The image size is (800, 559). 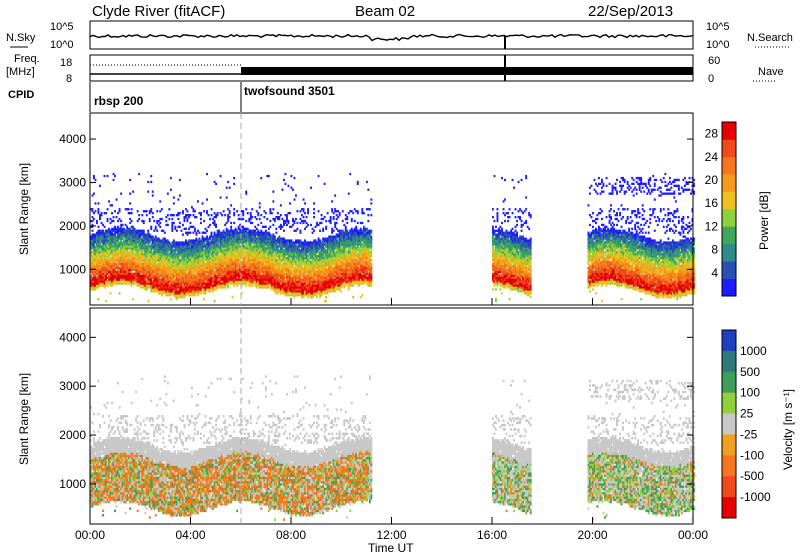 I want to click on nave-label: Nave, so click(x=771, y=72).